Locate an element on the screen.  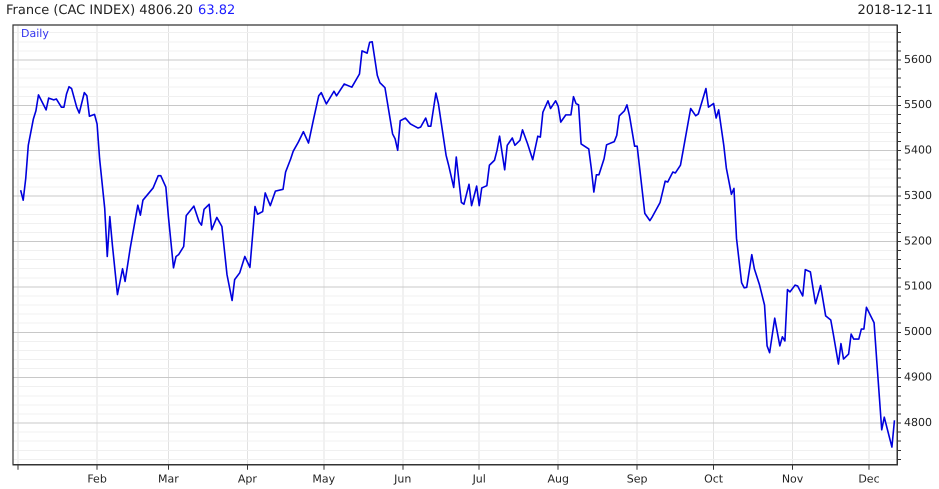
y-tick-label: 5100 is located at coordinates (918, 286).